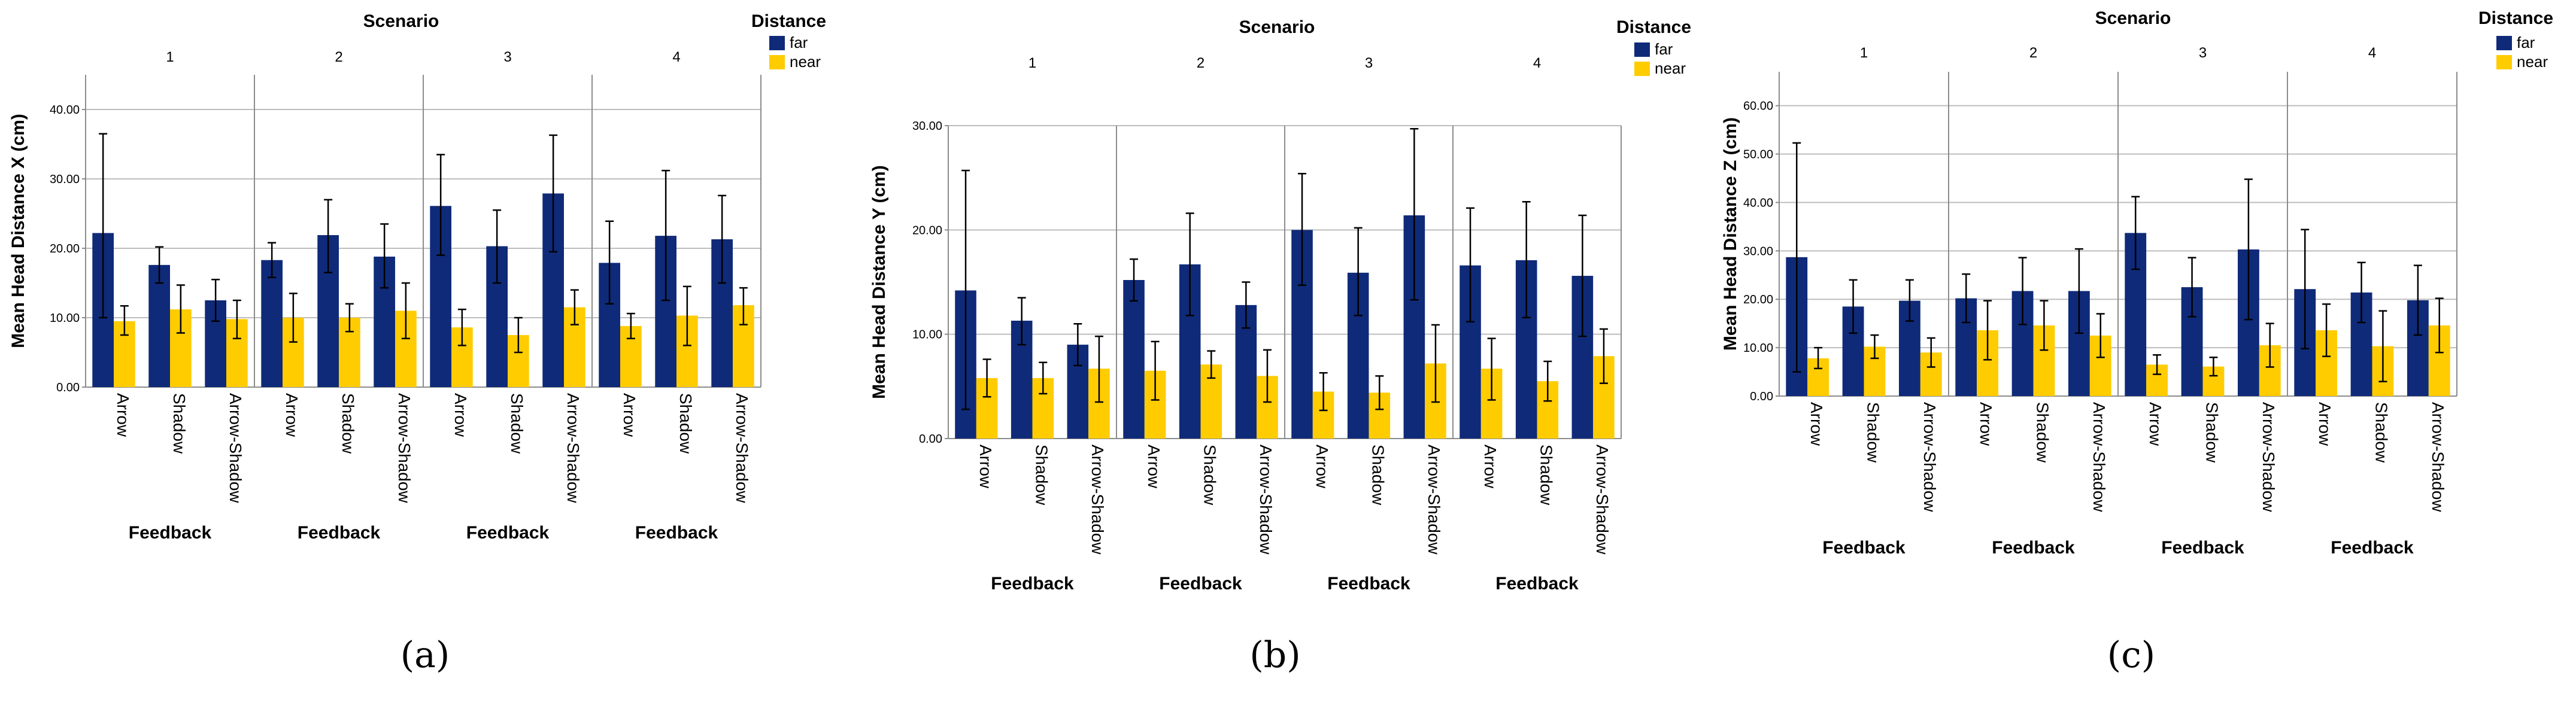  Describe the element at coordinates (2131, 655) in the screenshot. I see `figure-caption-3: (c)` at that location.